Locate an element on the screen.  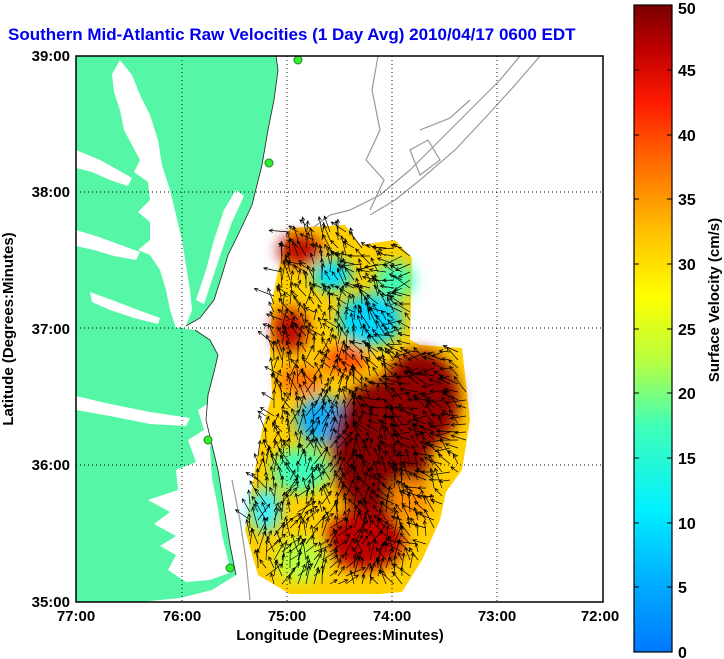
svg-text: 37:00 is located at coordinates (51, 329).